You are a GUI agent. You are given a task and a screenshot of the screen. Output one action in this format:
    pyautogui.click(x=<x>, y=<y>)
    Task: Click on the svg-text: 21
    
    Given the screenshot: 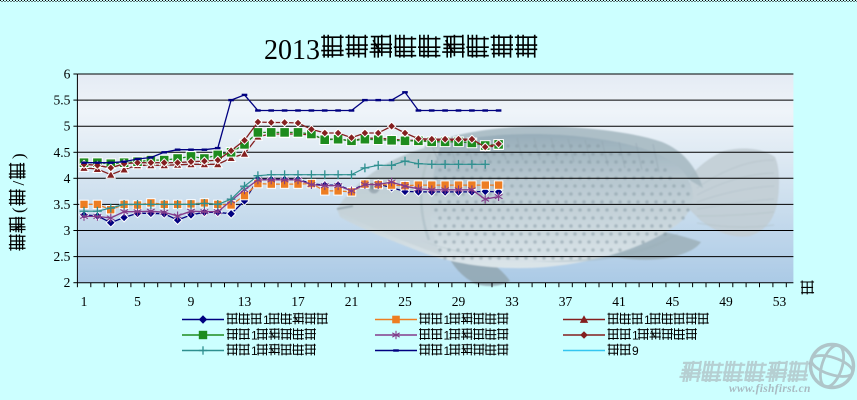 What is the action you would take?
    pyautogui.click(x=352, y=301)
    